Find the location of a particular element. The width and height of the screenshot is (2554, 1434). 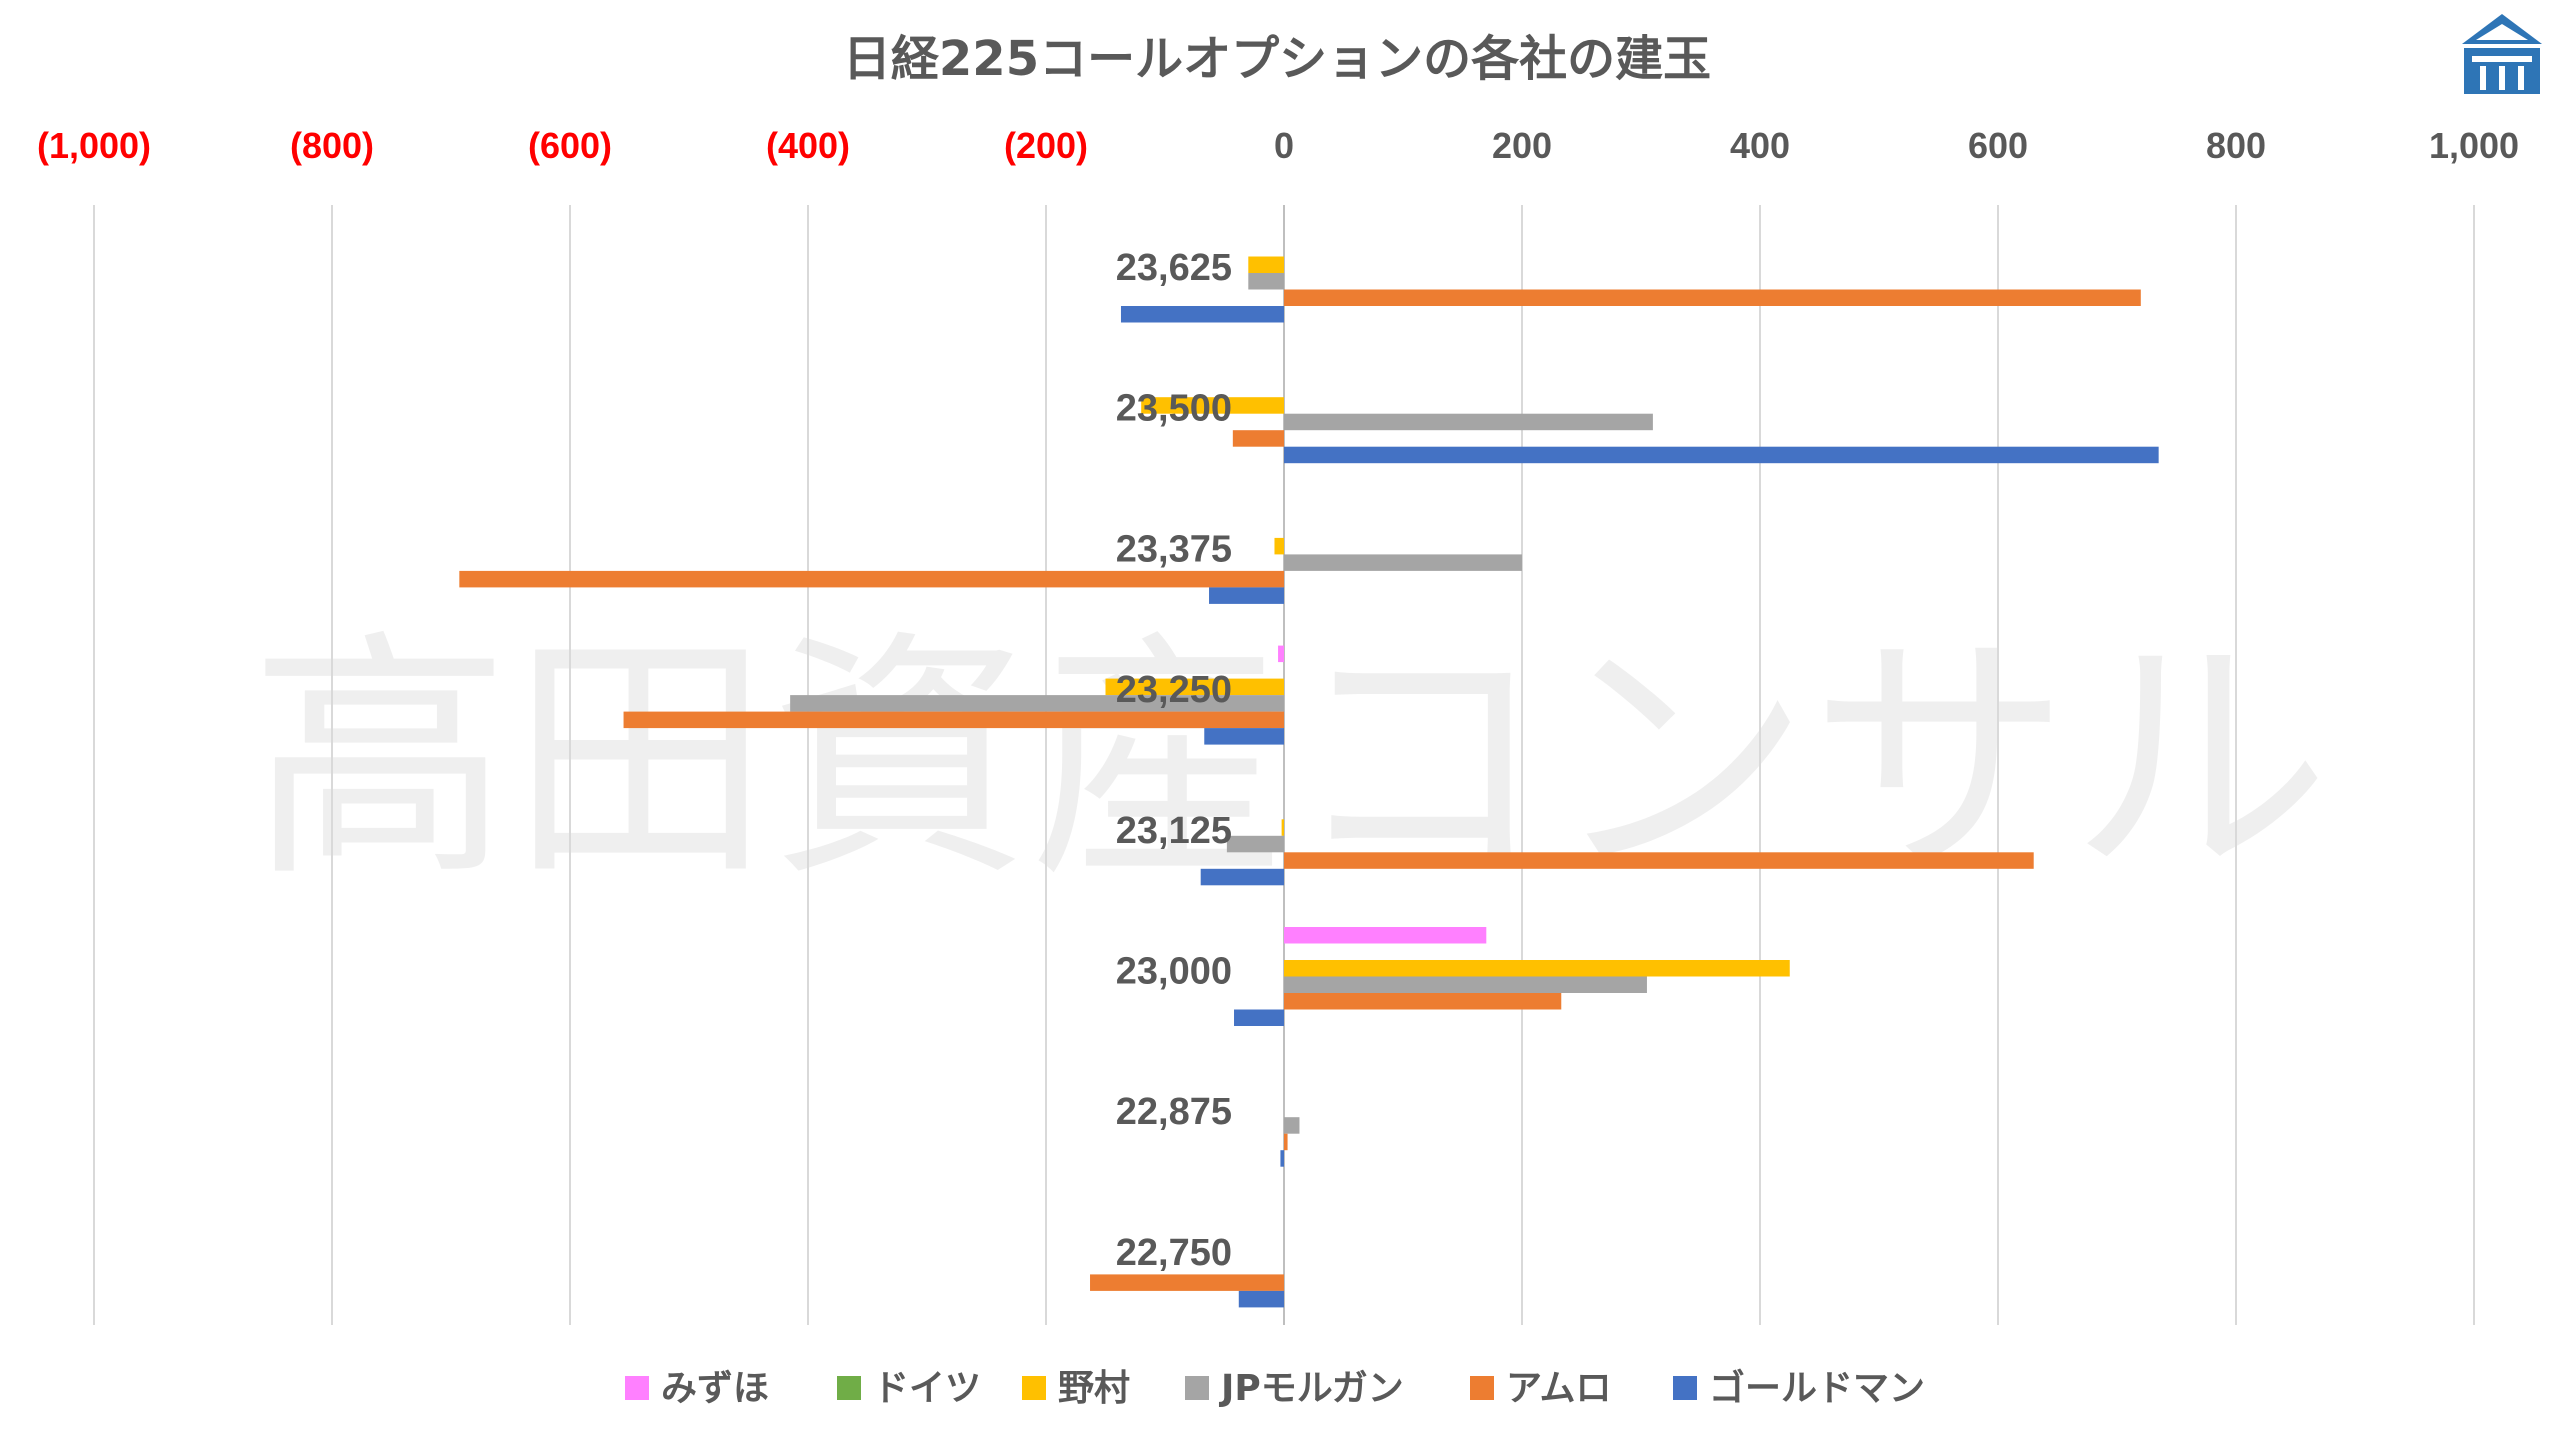

x-tick-label: (600) is located at coordinates (570, 145).